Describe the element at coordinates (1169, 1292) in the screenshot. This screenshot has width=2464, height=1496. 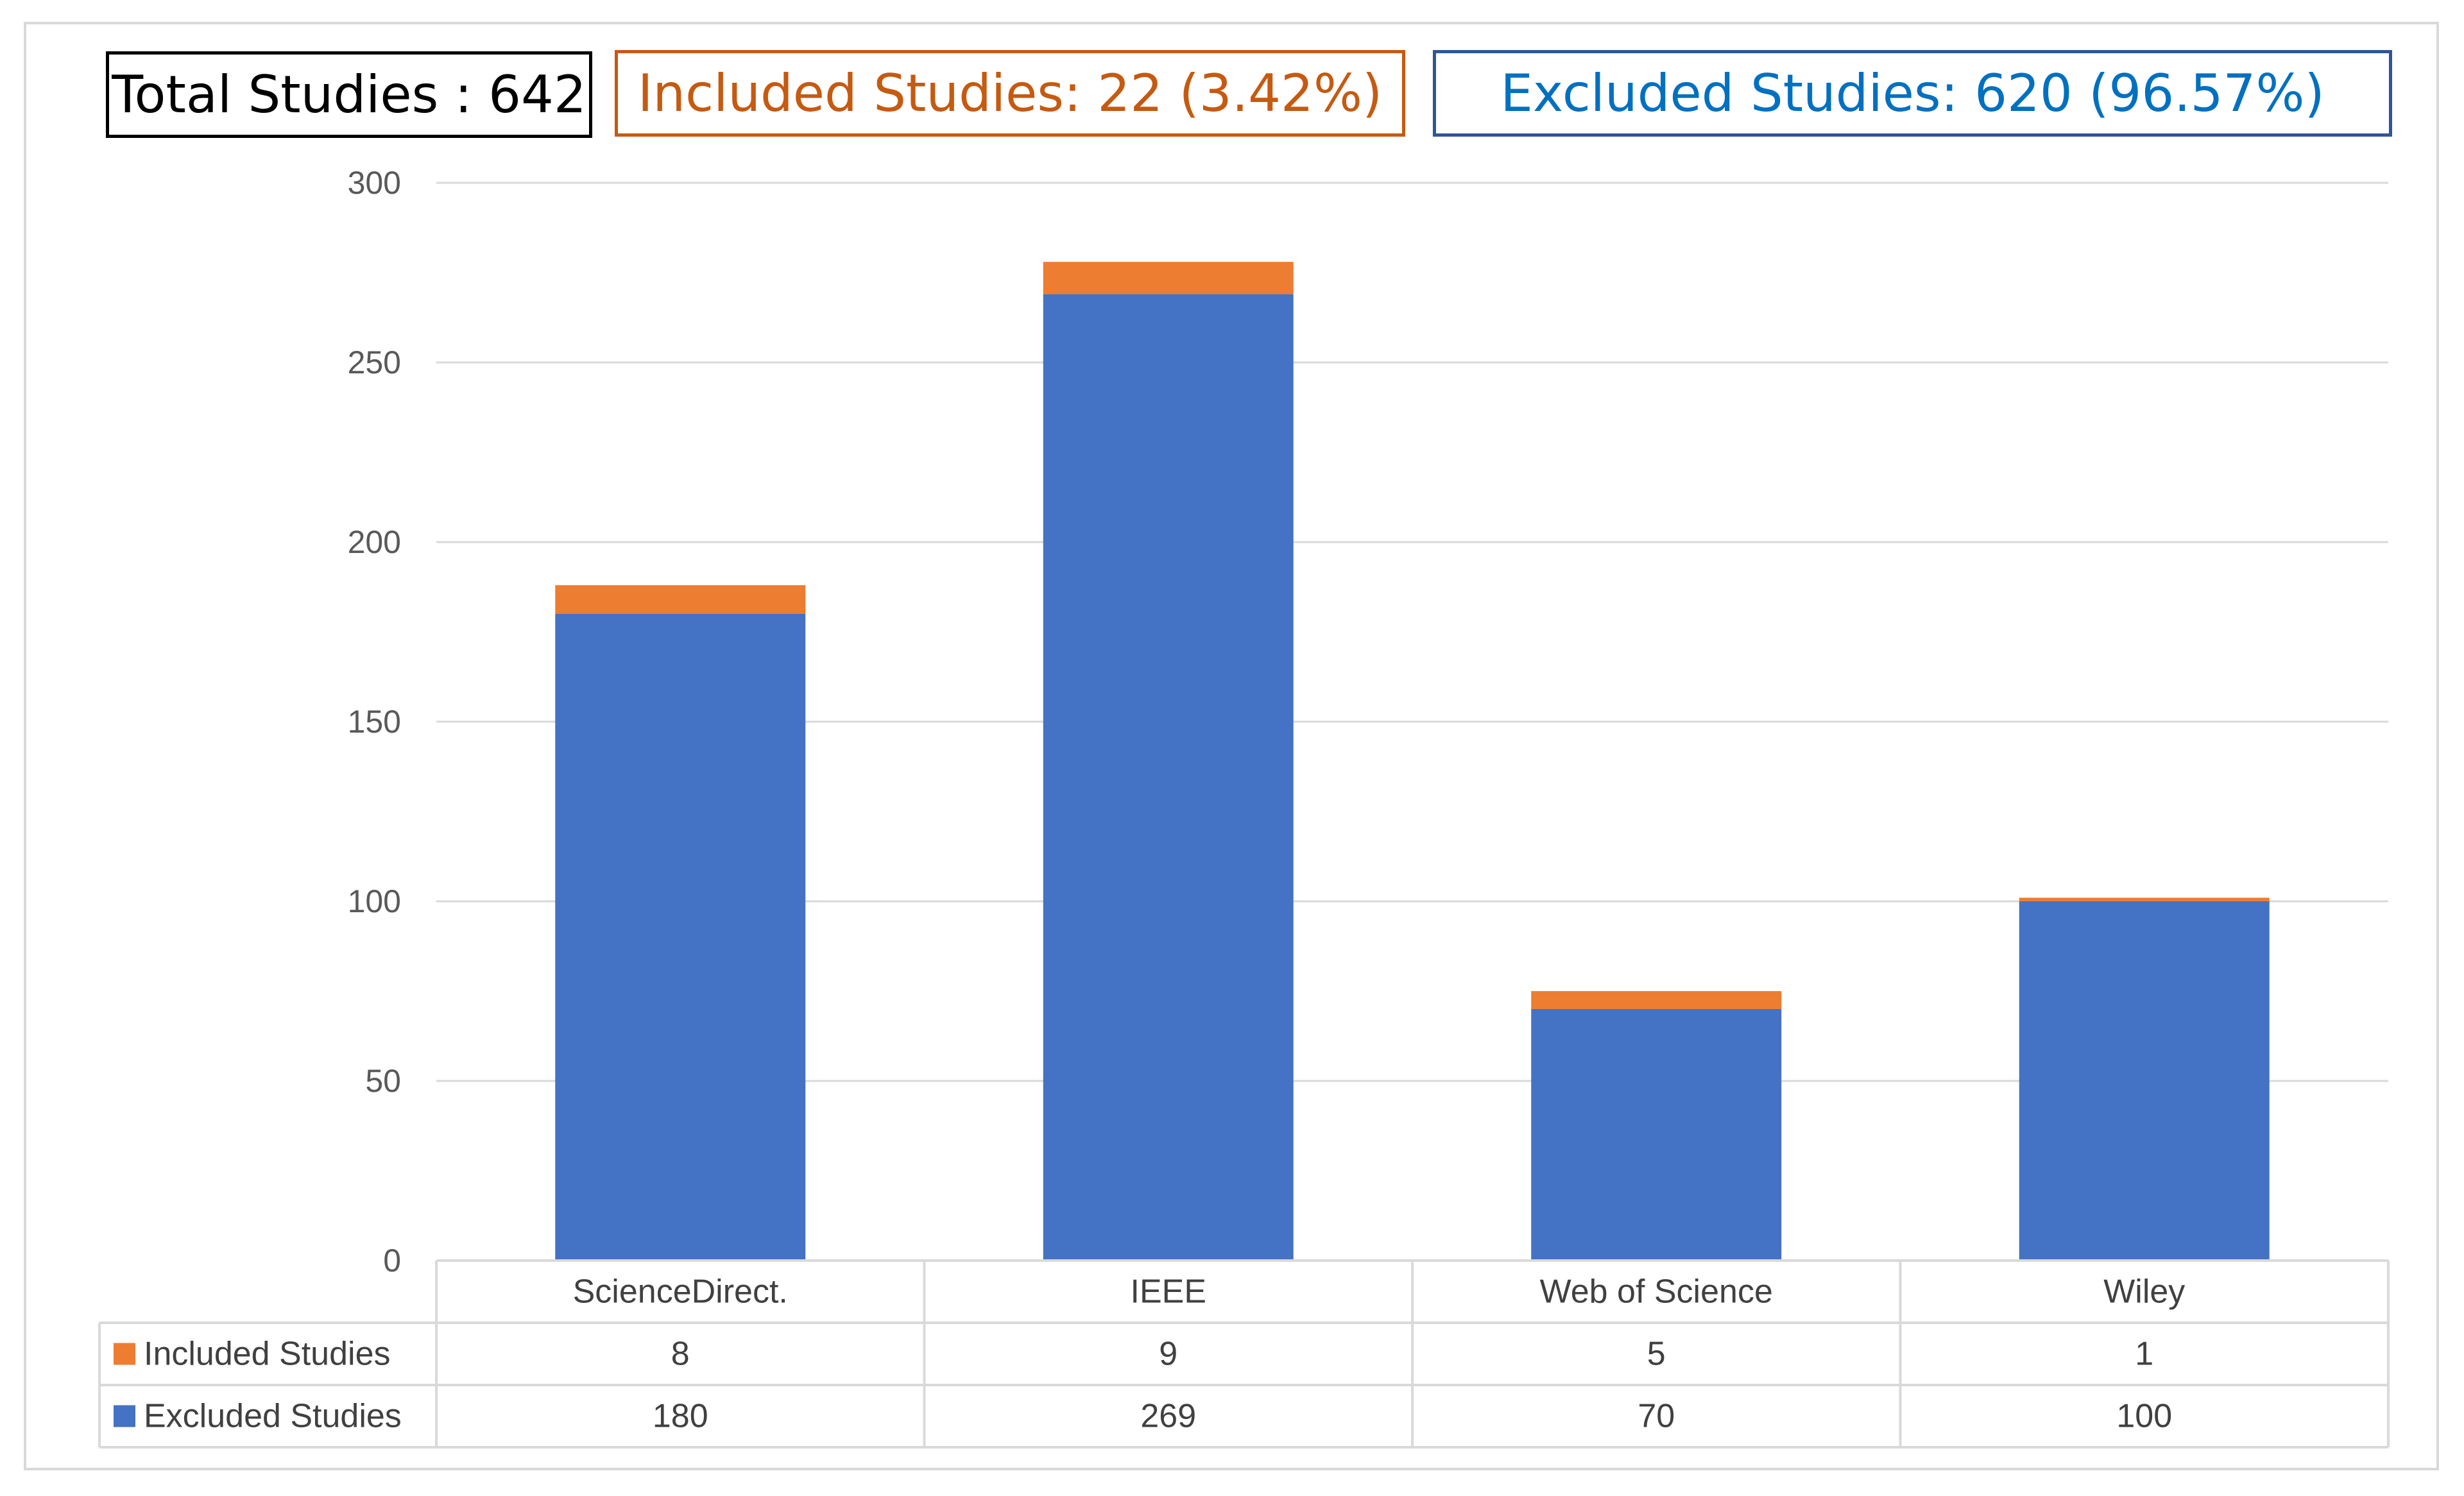
I see `x-category-label: IEEE` at that location.